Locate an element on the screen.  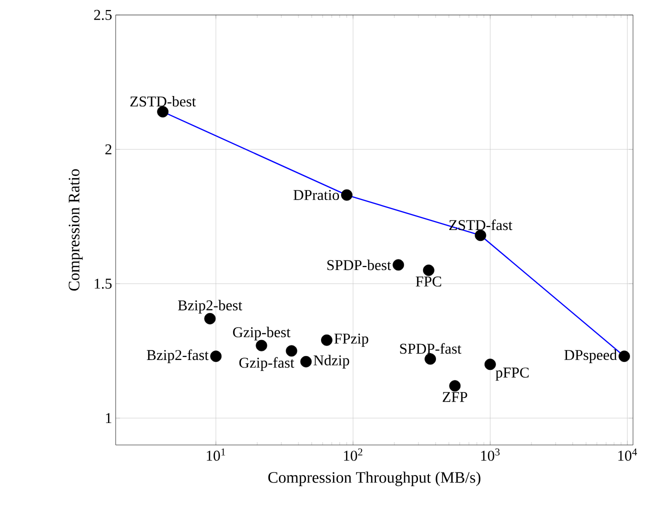
annotation: ZSTD-best is located at coordinates (163, 101).